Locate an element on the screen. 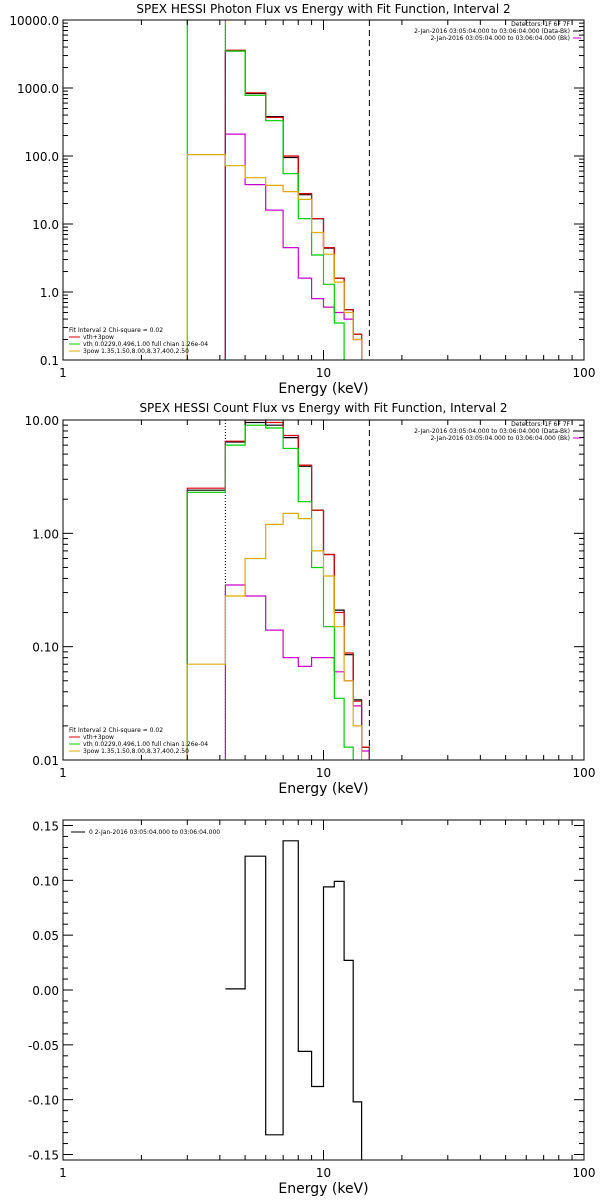 This screenshot has height=1204, width=600. y-tick-label: 10.00 is located at coordinates (42, 421).